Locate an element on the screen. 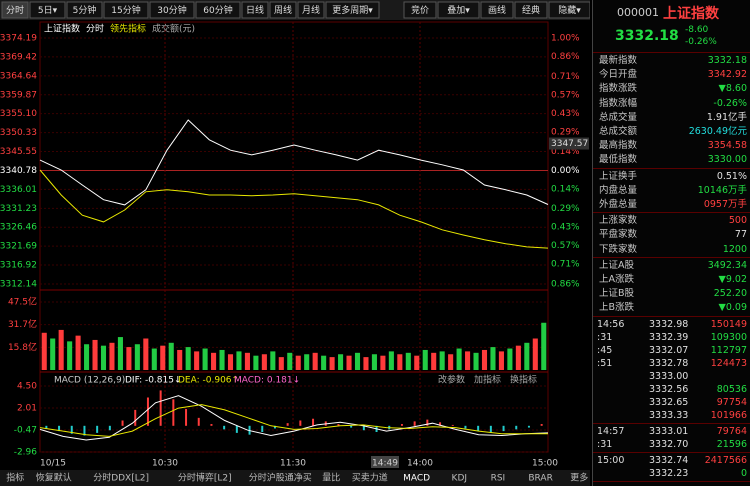  macd-button: 换指标 is located at coordinates (523, 380).